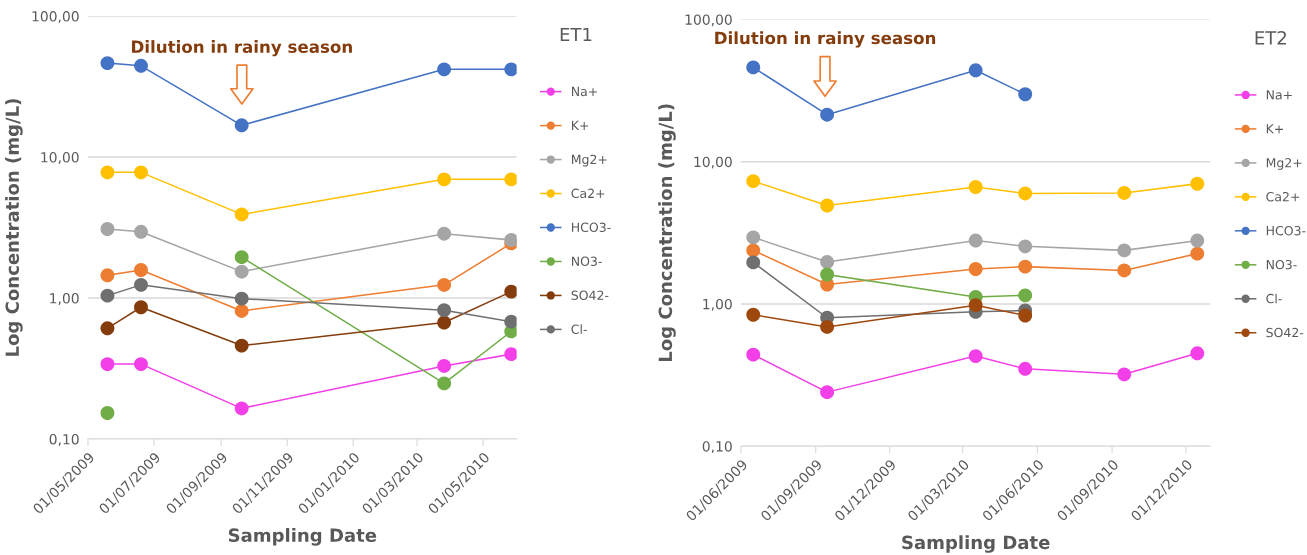 This screenshot has height=555, width=1307. Describe the element at coordinates (576, 34) in the screenshot. I see `legend-title: ET1` at that location.